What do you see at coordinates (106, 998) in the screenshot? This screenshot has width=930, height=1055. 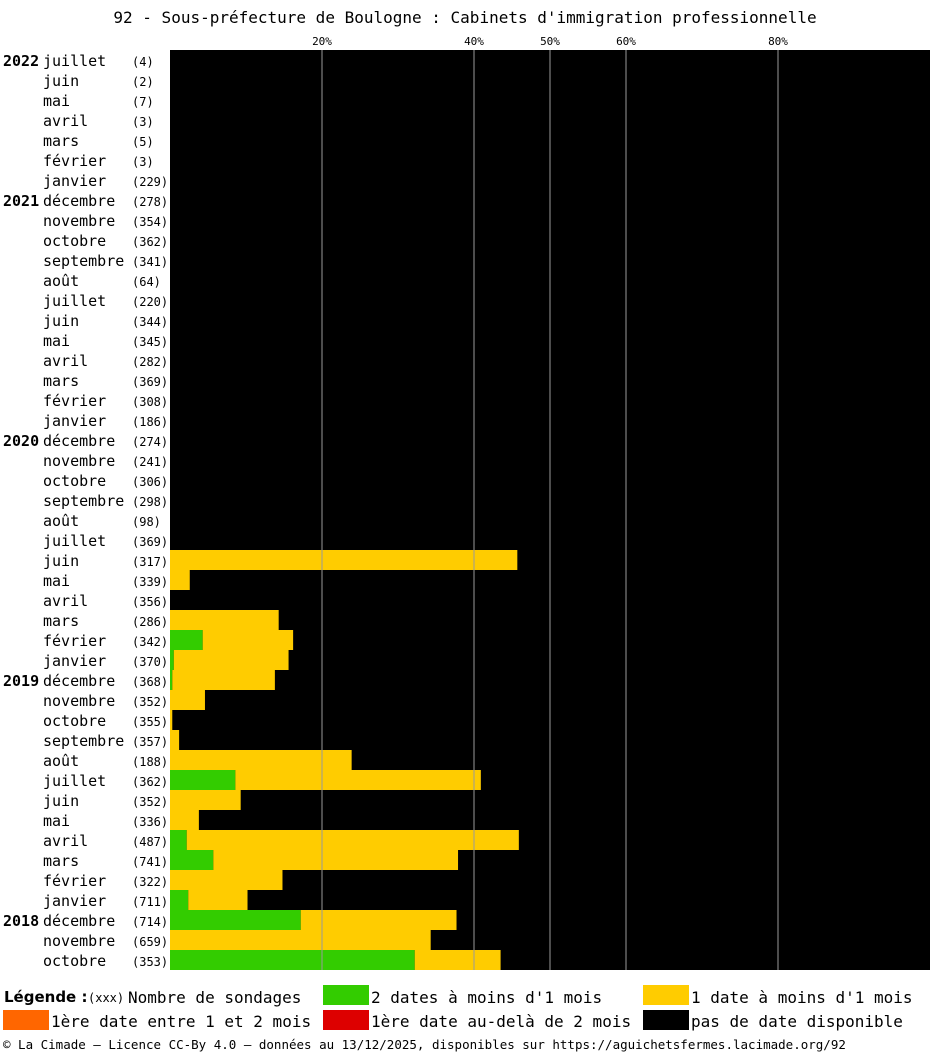 I see `legend-count-hint: (xxx)` at bounding box center [106, 998].